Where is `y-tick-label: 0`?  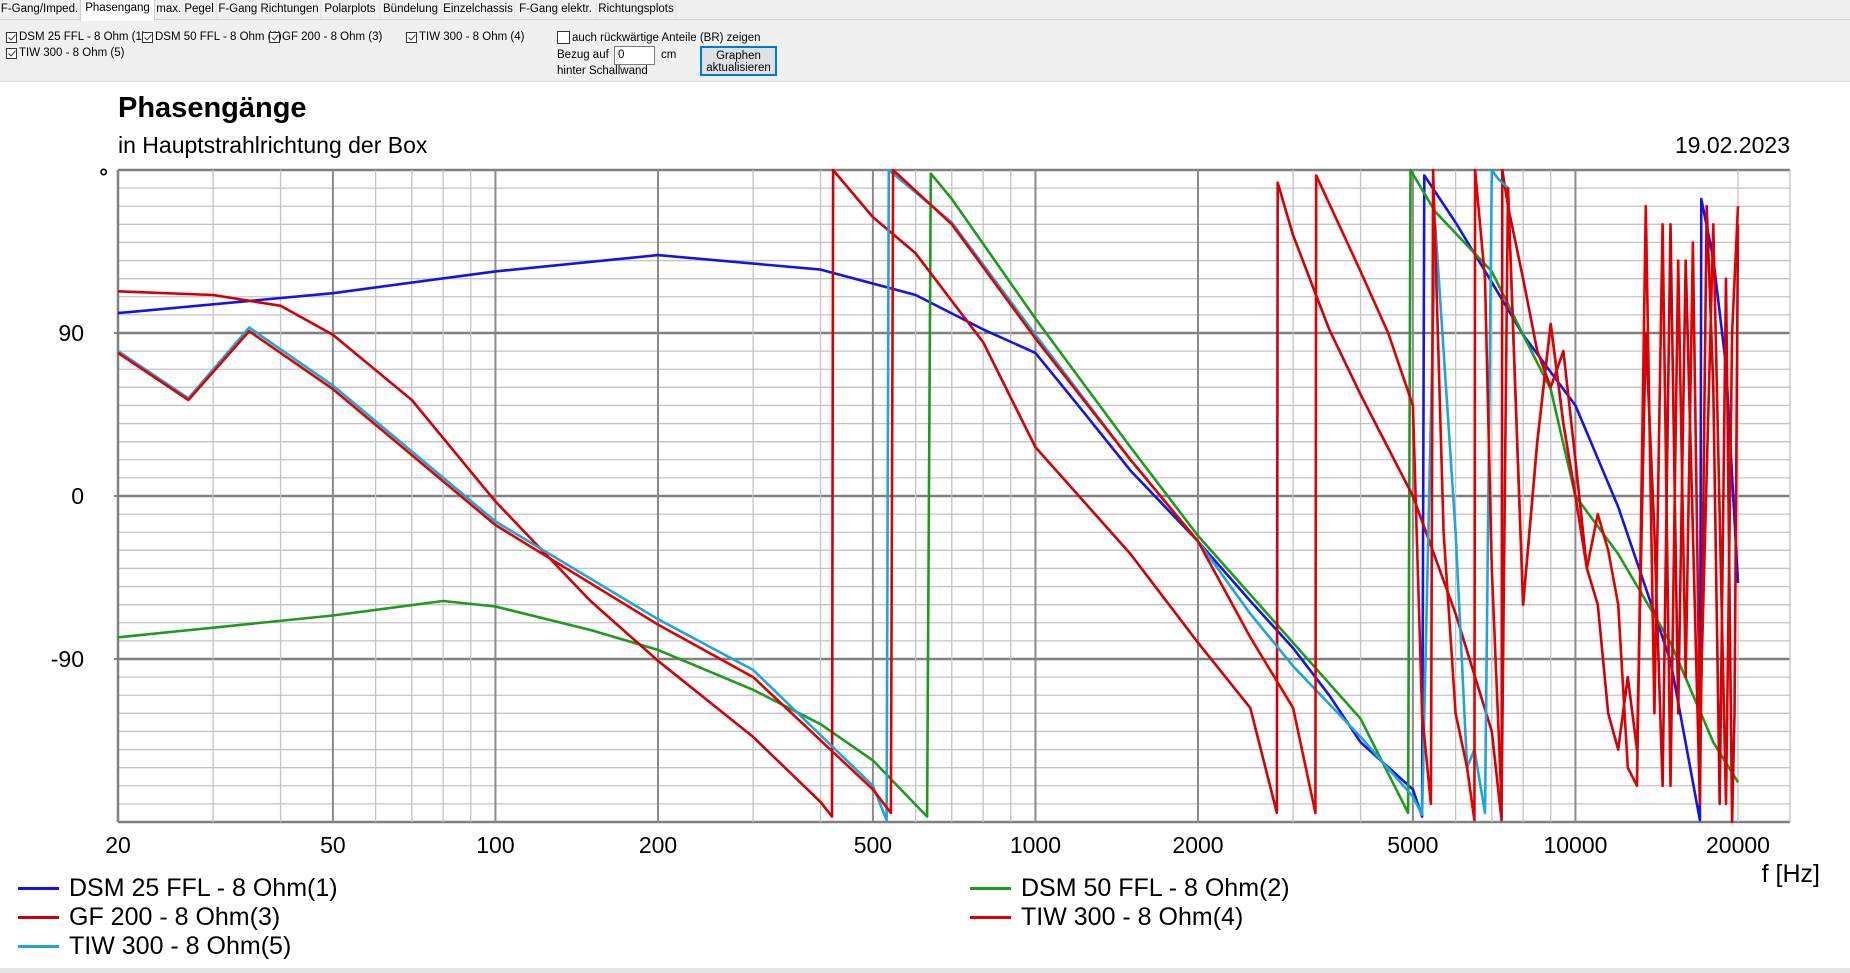
y-tick-label: 0 is located at coordinates (77, 496).